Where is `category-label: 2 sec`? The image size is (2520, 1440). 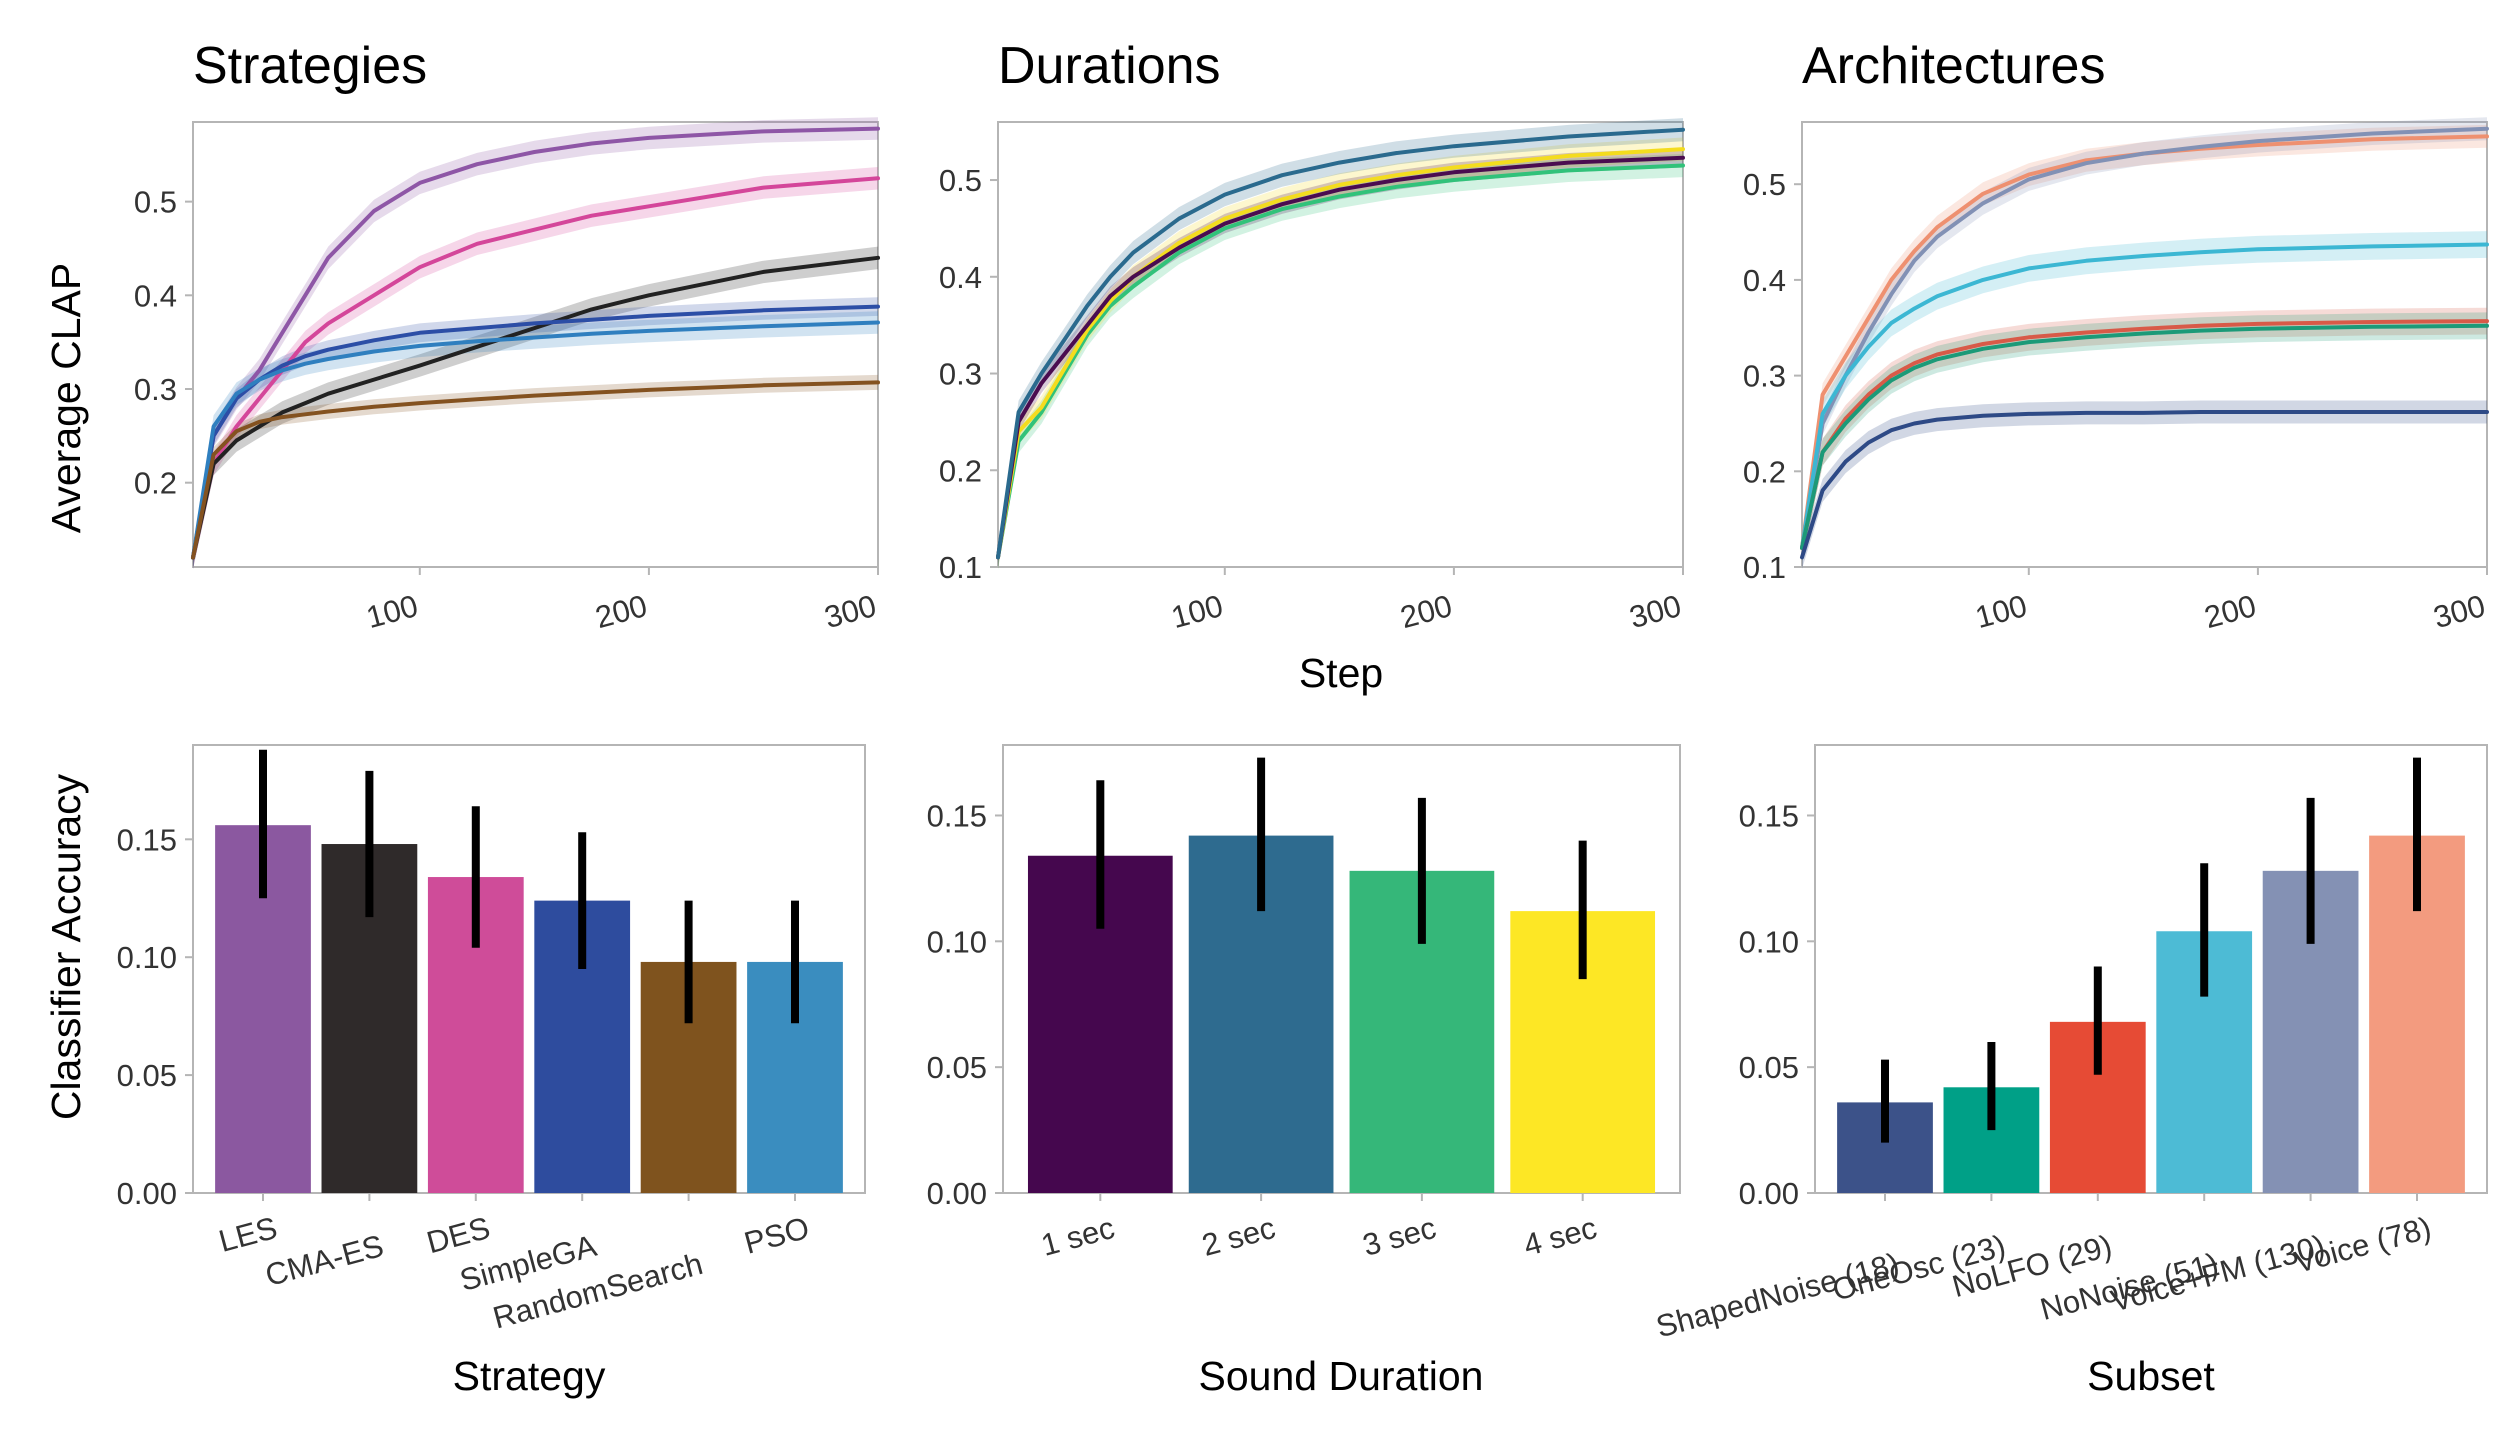
category-label: 2 sec is located at coordinates (1238, 1236).